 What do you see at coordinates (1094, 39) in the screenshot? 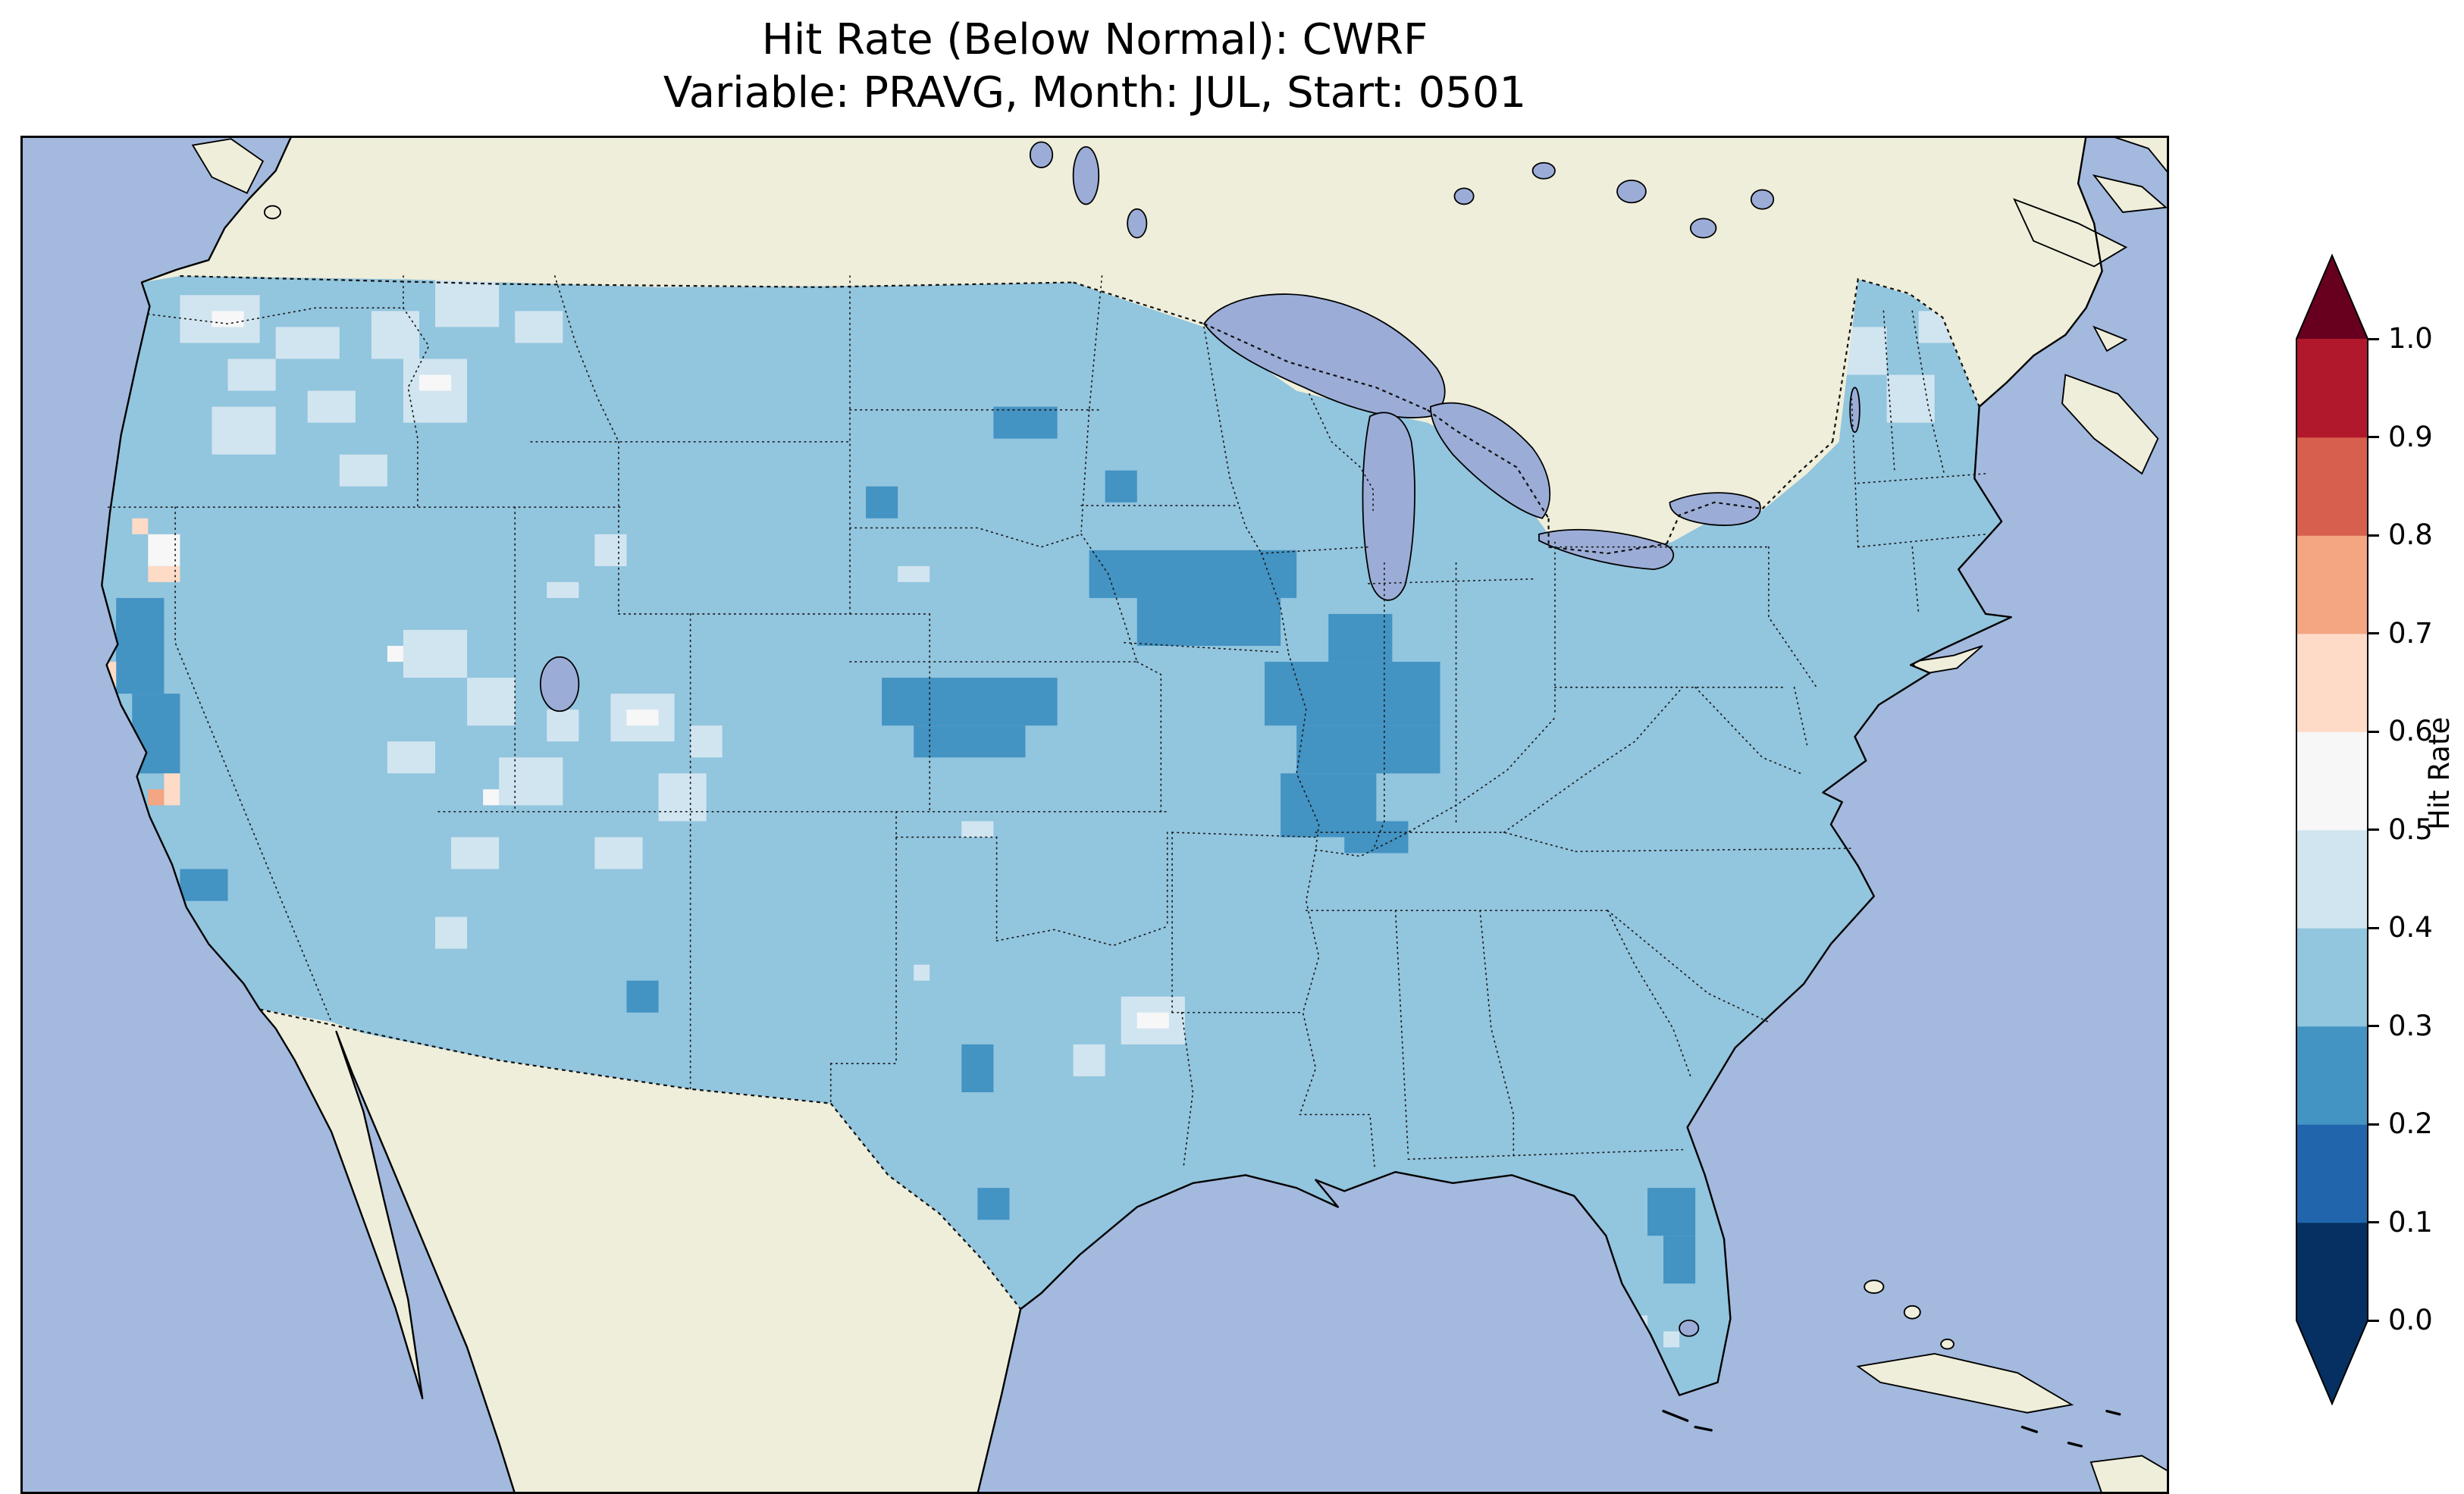
I see `title-line-1: Hit Rate (Below Normal): CWRF` at bounding box center [1094, 39].